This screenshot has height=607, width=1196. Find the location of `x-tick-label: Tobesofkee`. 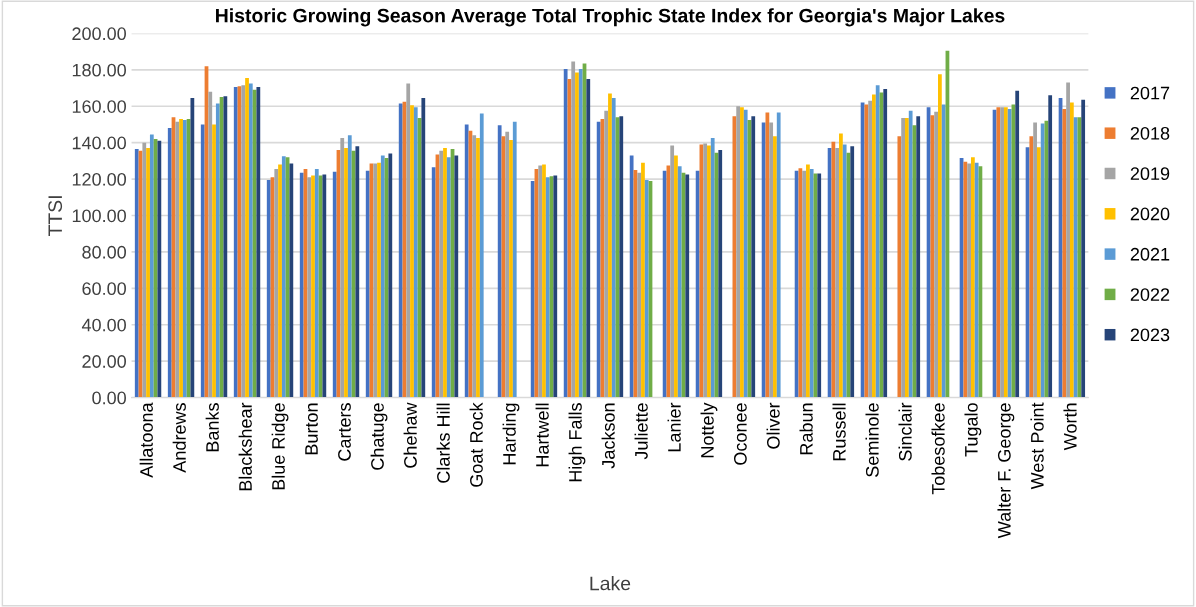

x-tick-label: Tobesofkee is located at coordinates (938, 449).